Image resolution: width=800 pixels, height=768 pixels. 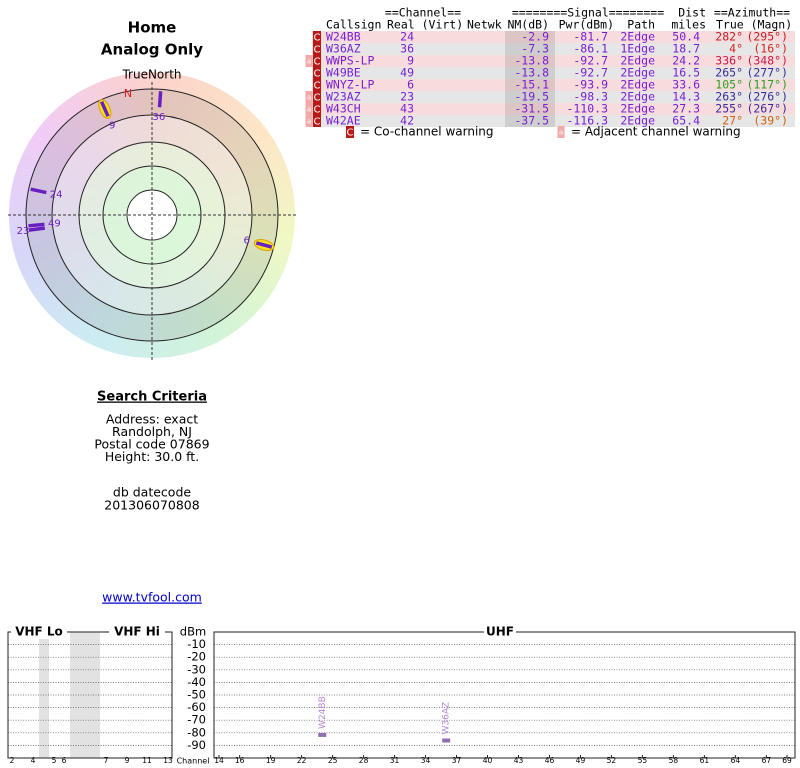 I want to click on x-tick-label: 22, so click(x=302, y=760).